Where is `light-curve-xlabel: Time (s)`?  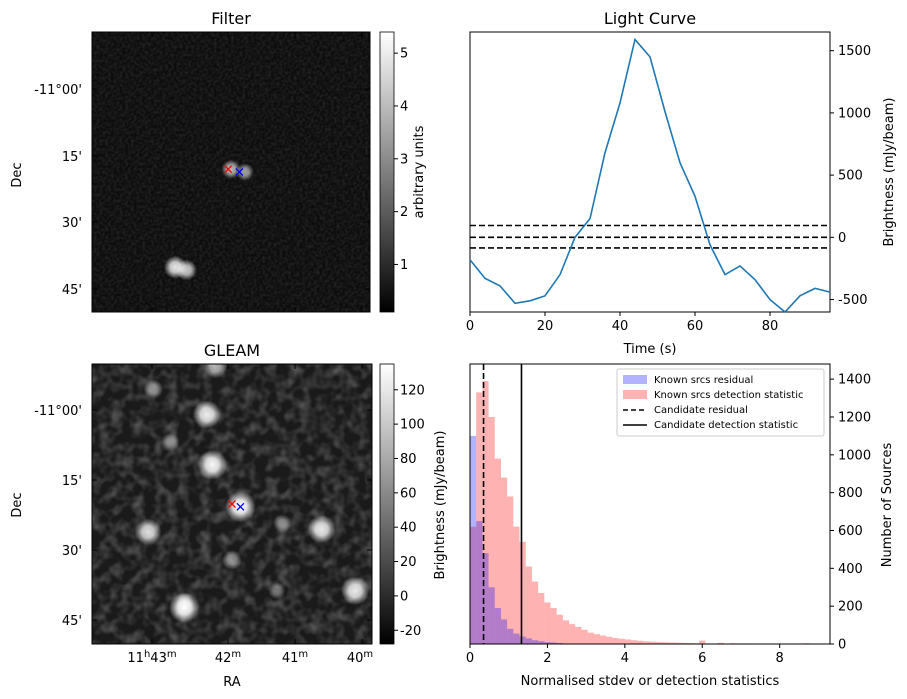 light-curve-xlabel: Time (s) is located at coordinates (650, 349).